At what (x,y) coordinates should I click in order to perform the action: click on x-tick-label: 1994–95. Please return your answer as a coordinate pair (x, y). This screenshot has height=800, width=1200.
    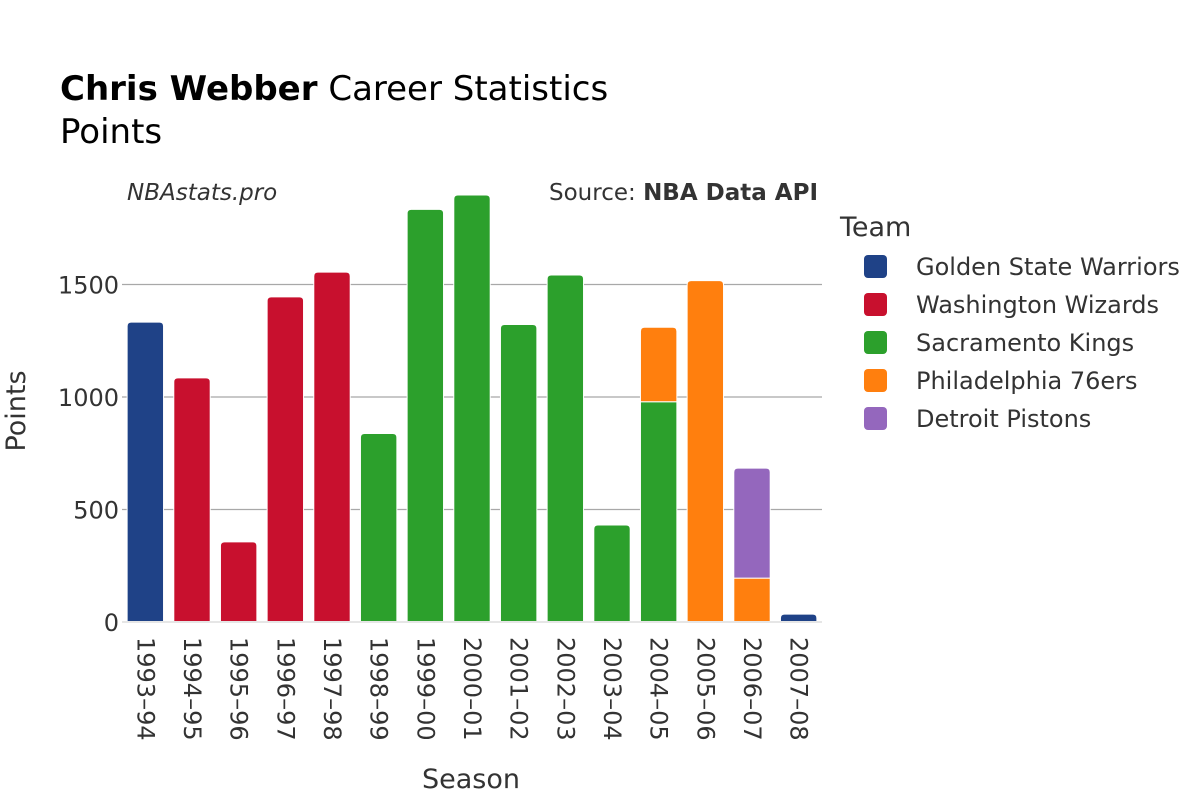
    Looking at the image, I should click on (192, 689).